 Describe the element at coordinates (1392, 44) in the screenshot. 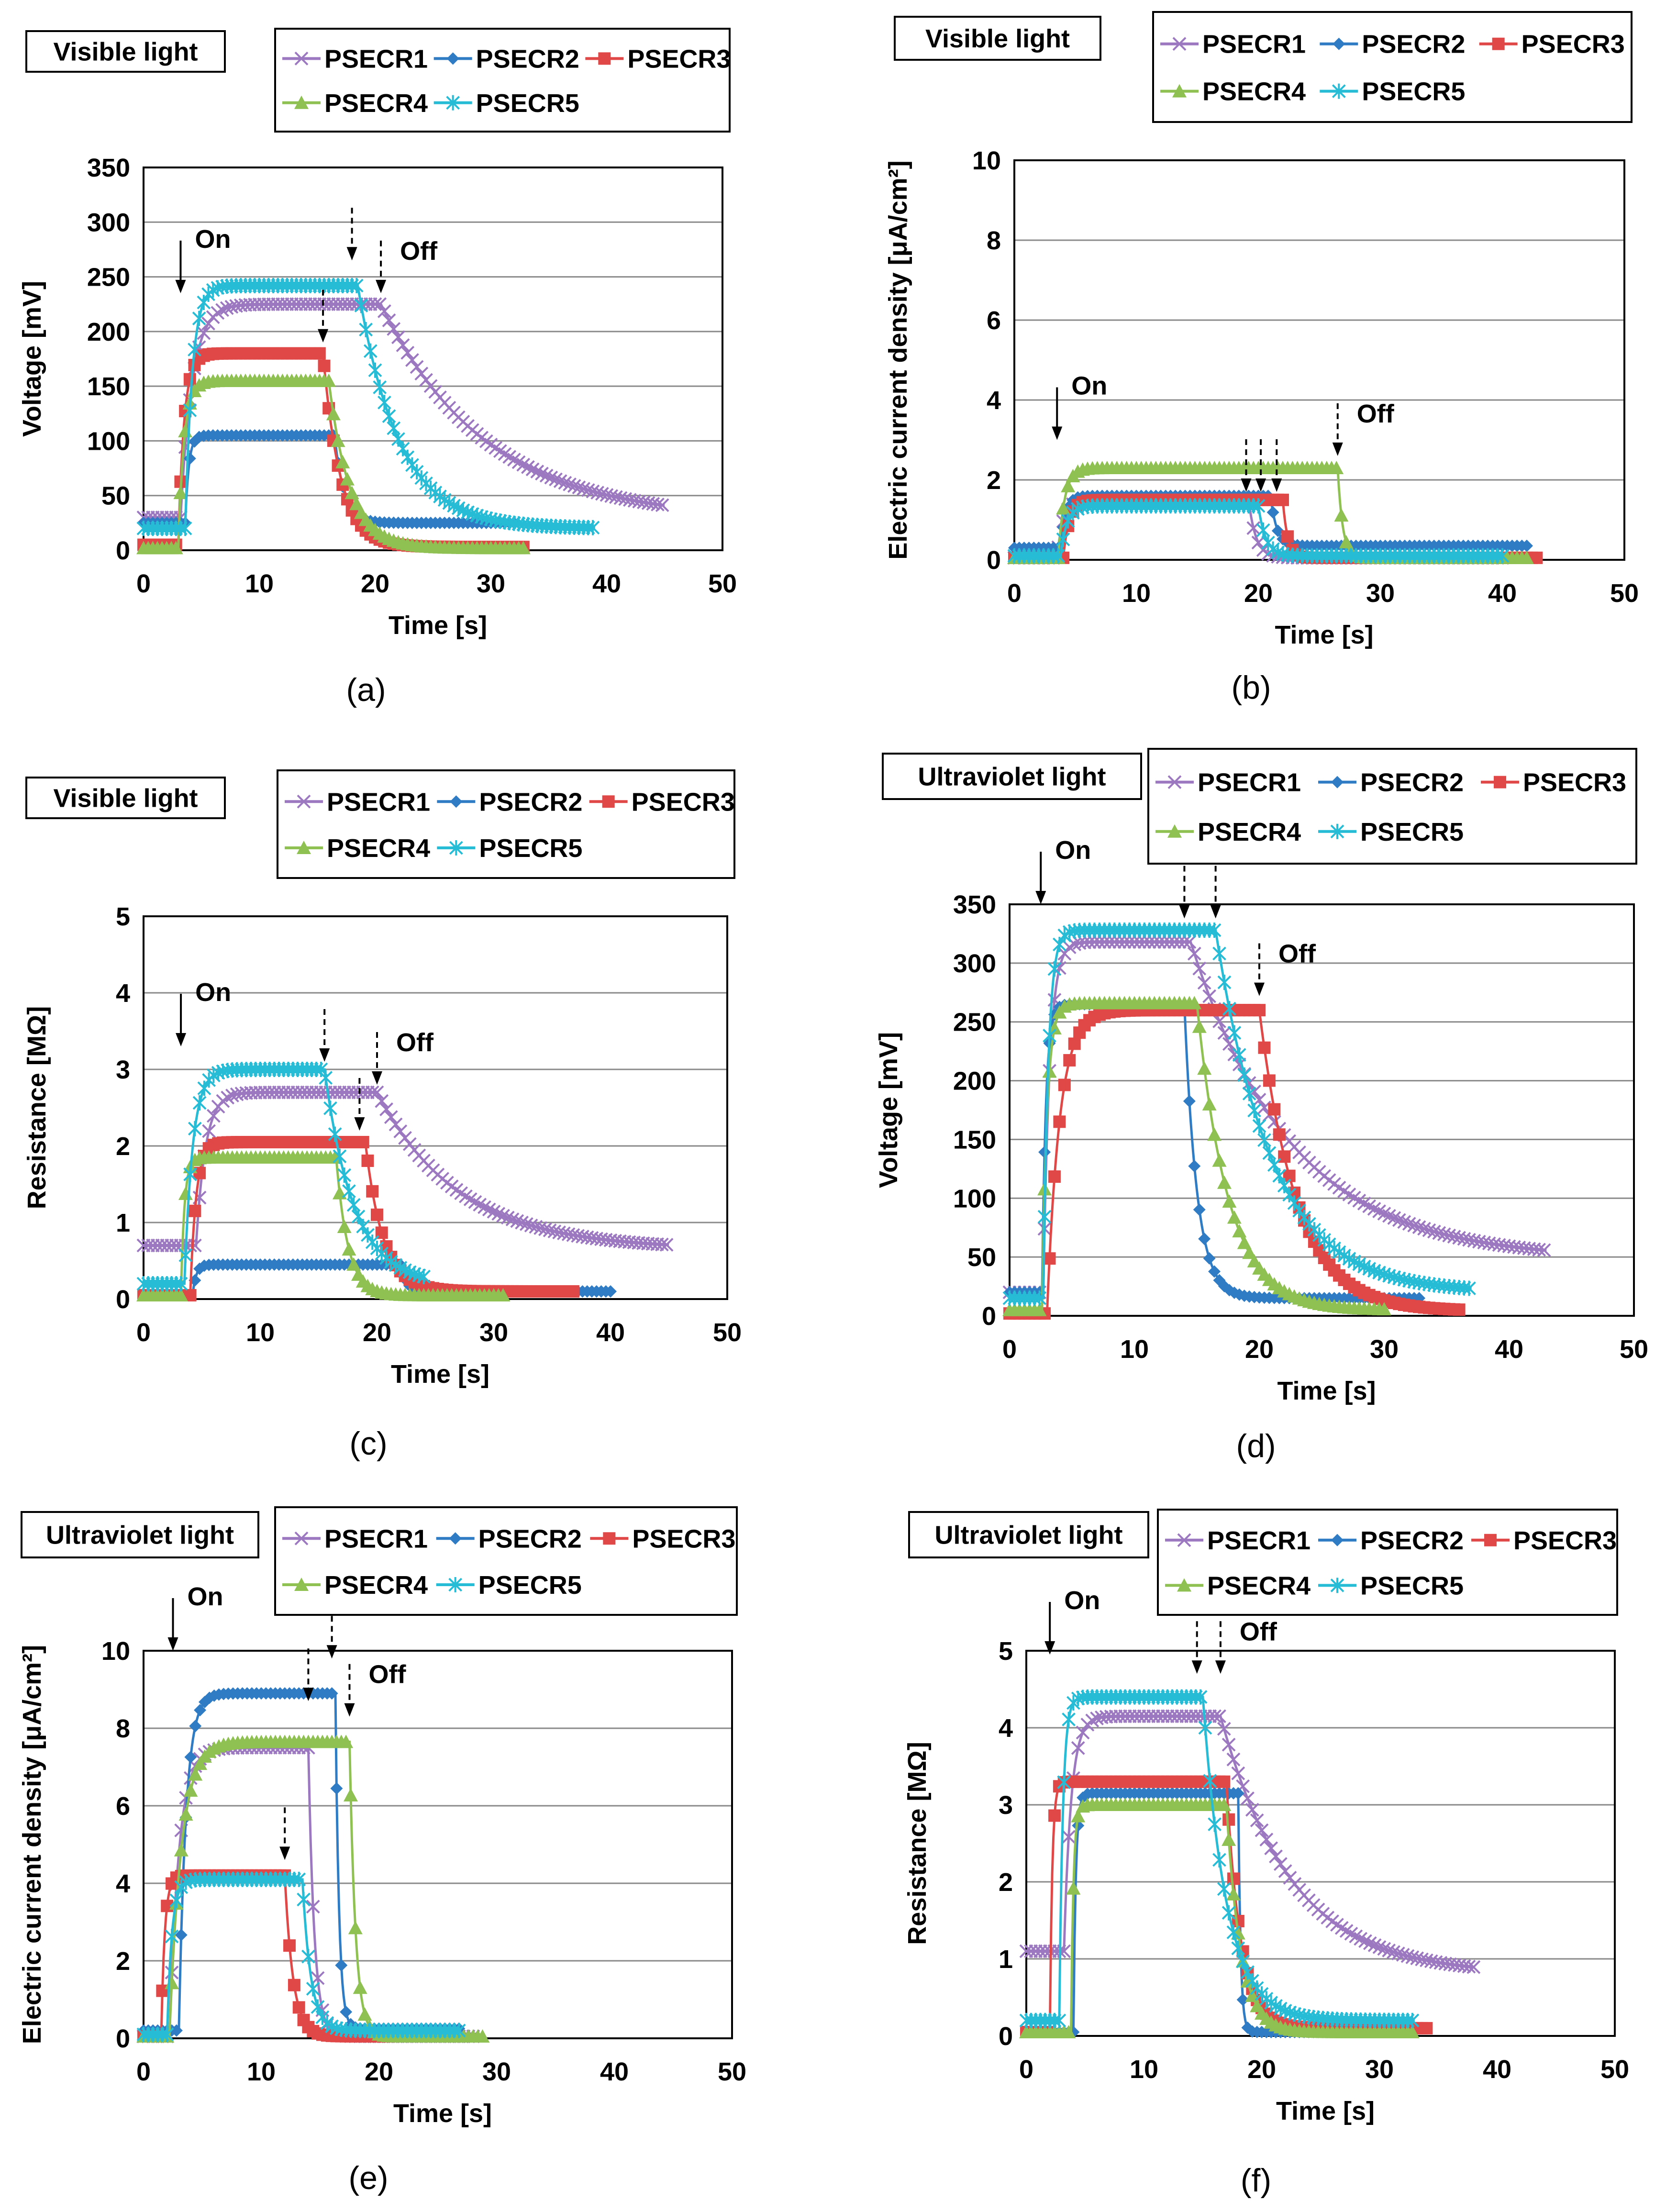

I see `legend-entry-psecr2: PSECR2` at that location.